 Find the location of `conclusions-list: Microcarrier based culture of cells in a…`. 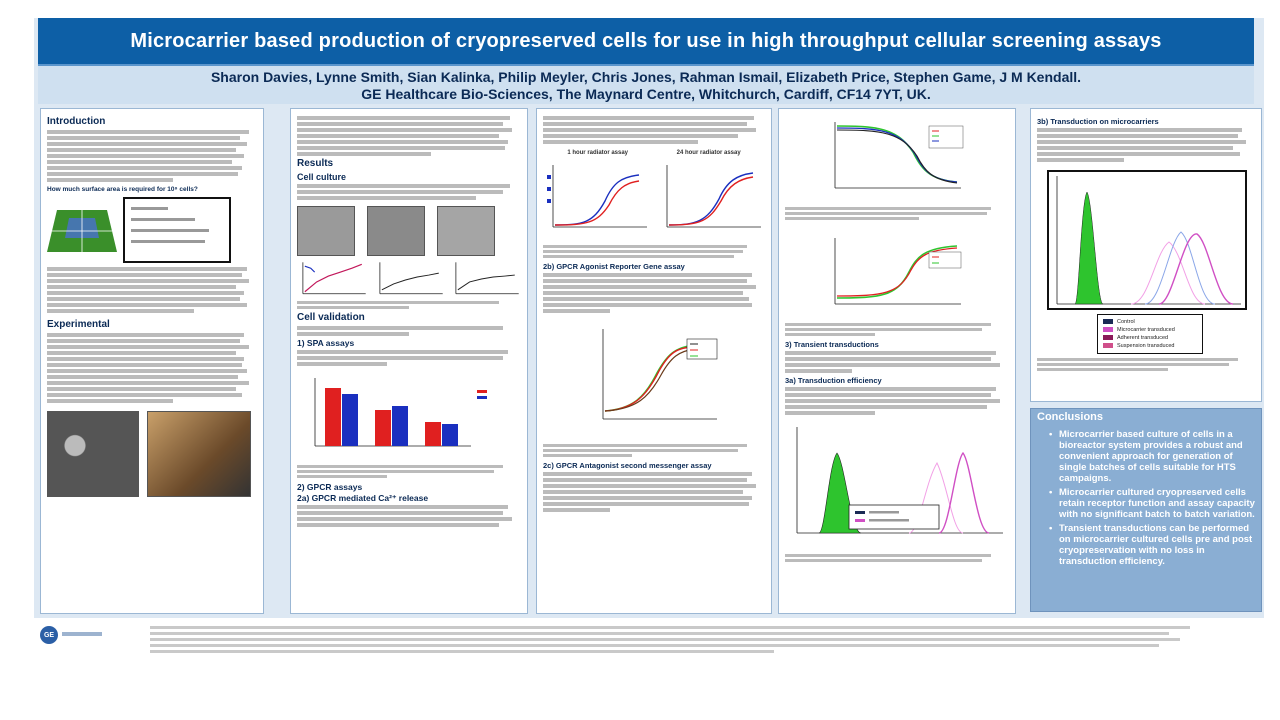

conclusions-list: Microcarrier based culture of cells in a… is located at coordinates (1146, 498).